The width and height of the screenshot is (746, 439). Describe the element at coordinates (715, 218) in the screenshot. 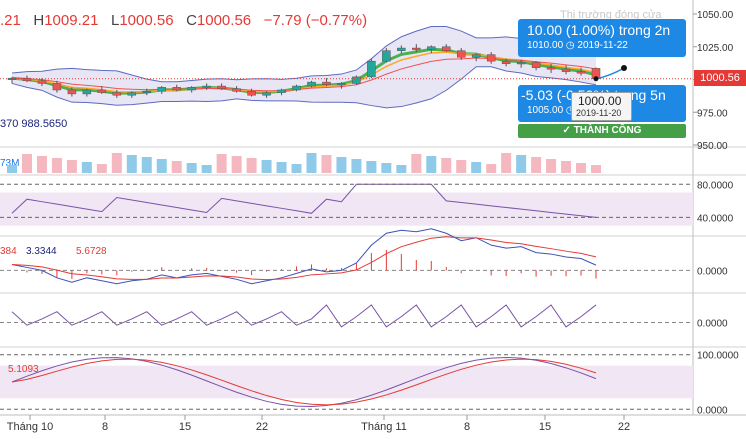

I see `rsi-axis-label: 40.0000` at that location.